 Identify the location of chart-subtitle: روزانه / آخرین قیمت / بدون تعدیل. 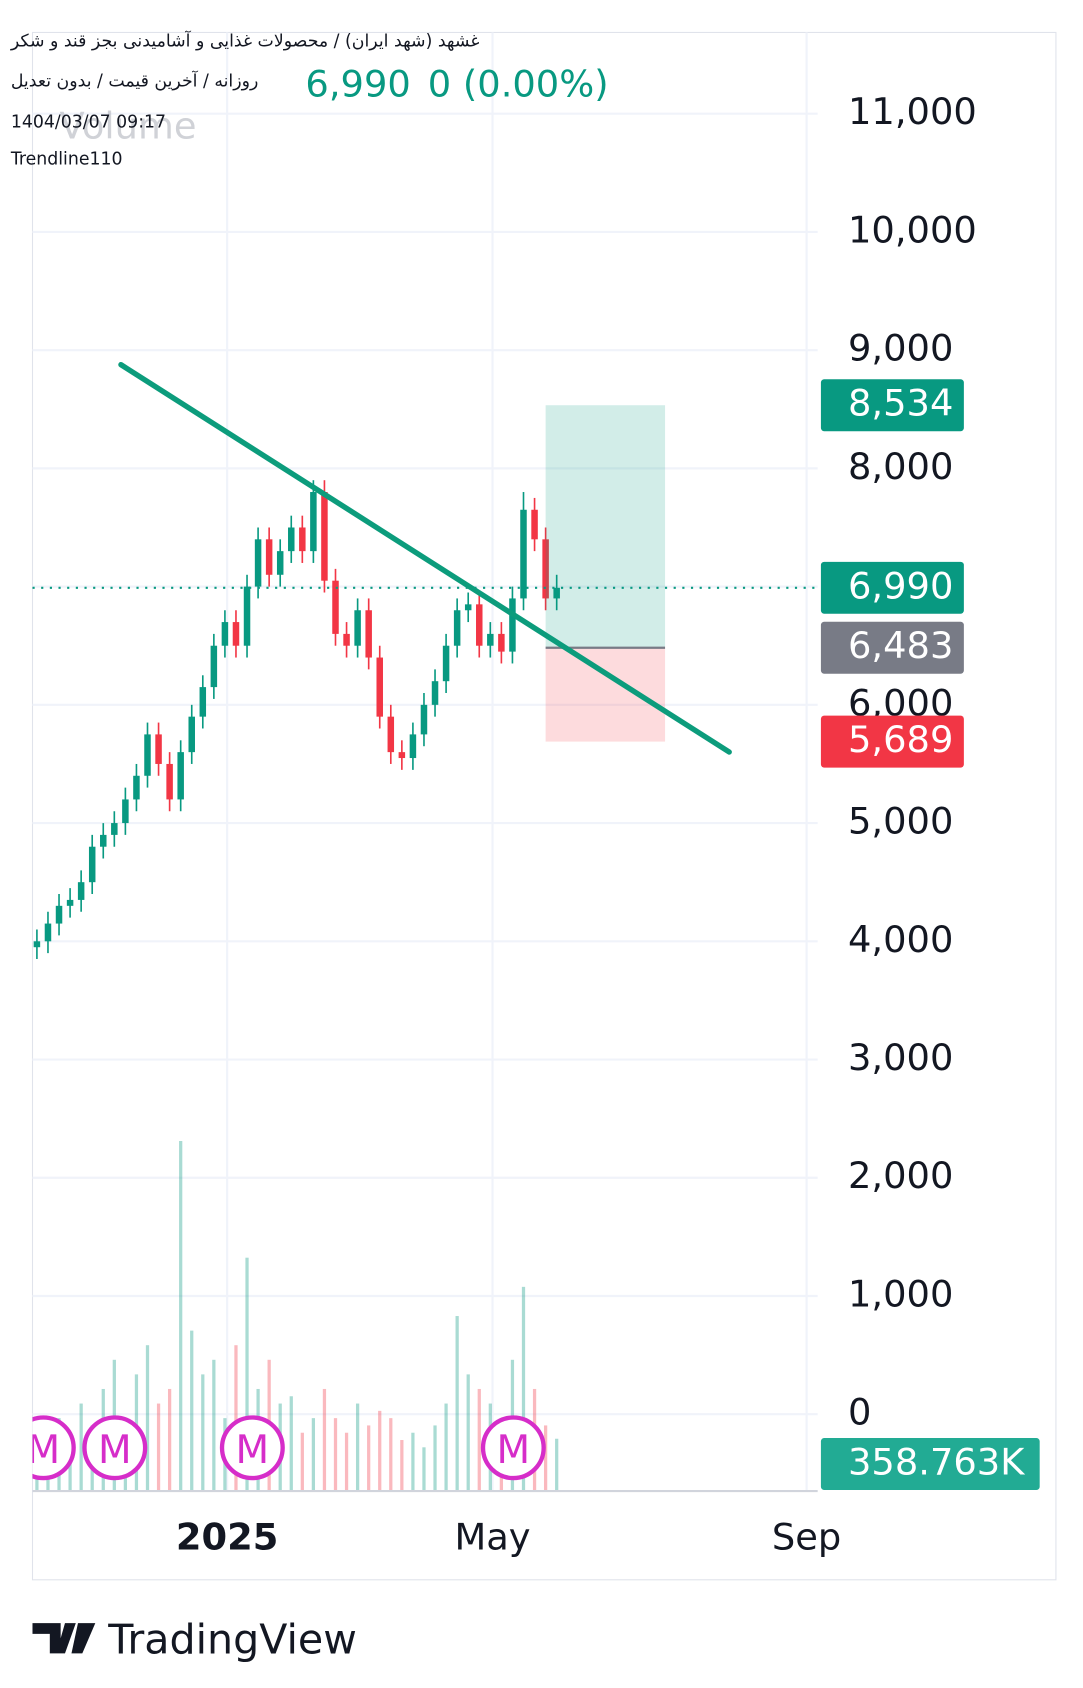
(135, 81).